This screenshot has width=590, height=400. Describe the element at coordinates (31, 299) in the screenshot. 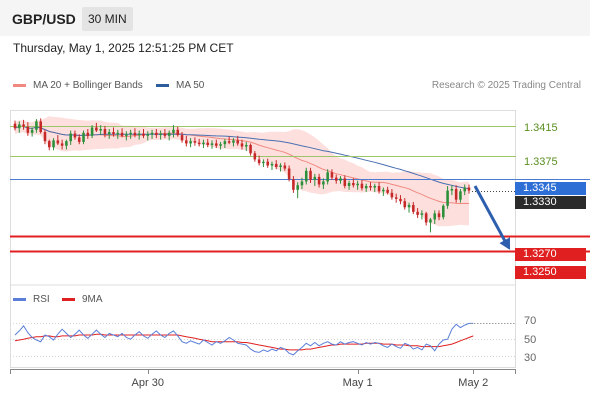

I see `legend-rsi: RSI` at that location.